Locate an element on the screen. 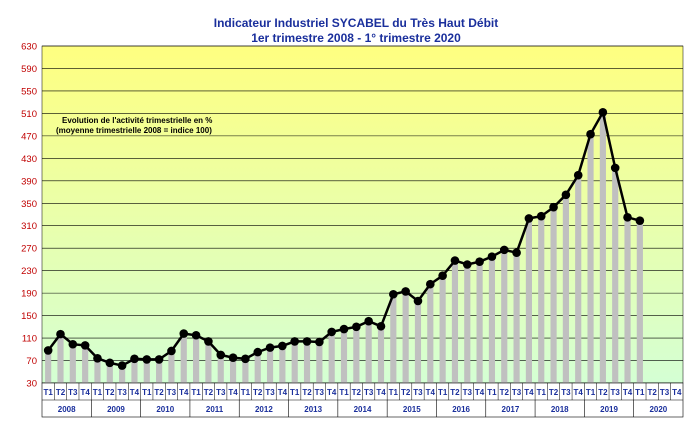 This screenshot has height=429, width=700. y-tick-label: 590 is located at coordinates (29, 69).